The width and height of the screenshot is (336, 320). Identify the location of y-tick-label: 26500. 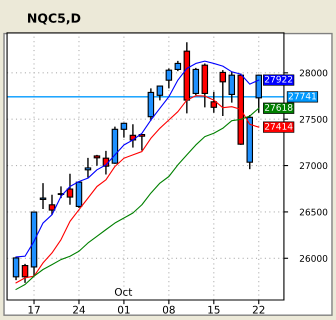
(314, 212).